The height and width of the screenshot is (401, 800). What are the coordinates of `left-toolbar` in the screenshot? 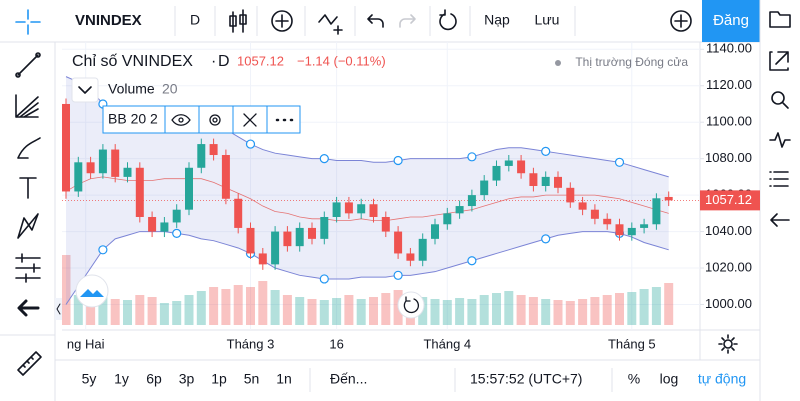 It's located at (28, 214).